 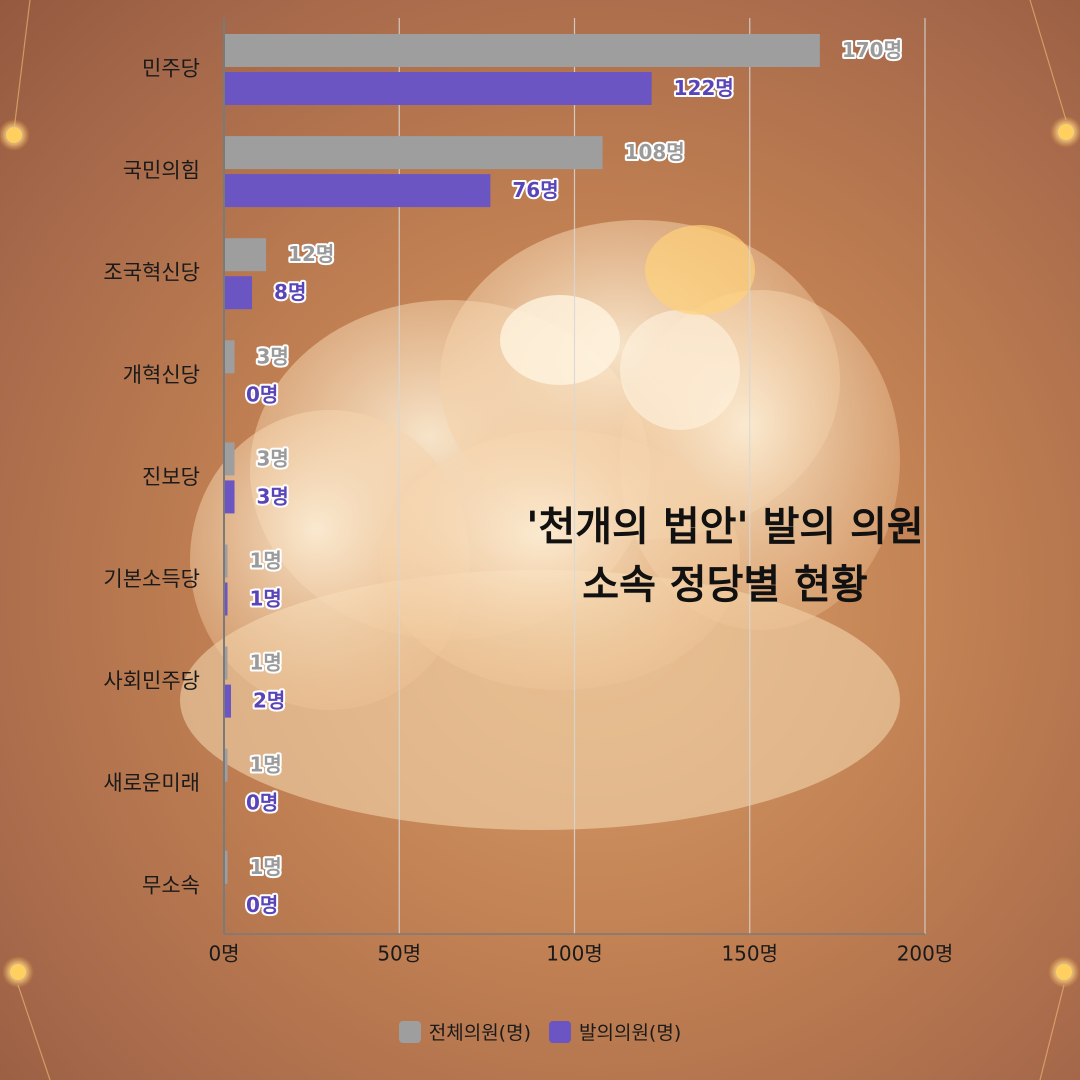 What do you see at coordinates (171, 69) in the screenshot?
I see `category-label: 민주당` at bounding box center [171, 69].